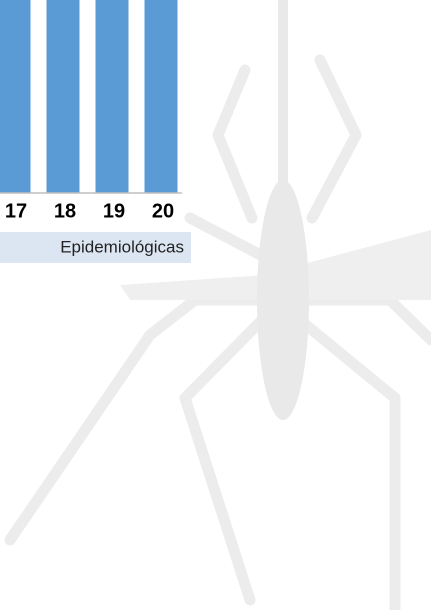 The image size is (431, 610). I want to click on x-tick-label: 19, so click(114, 211).